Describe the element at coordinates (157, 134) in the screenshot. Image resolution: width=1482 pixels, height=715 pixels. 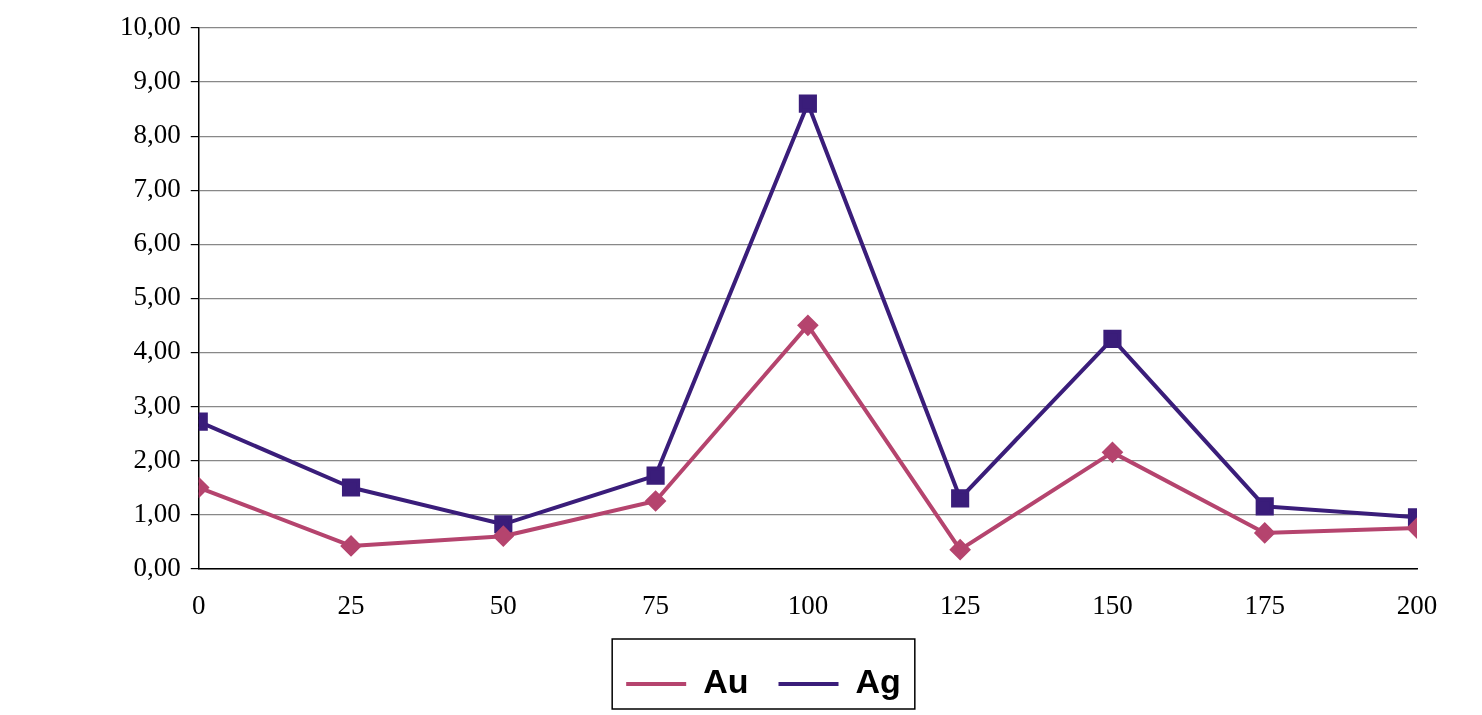
I see `y-tick-label: 8,00` at that location.